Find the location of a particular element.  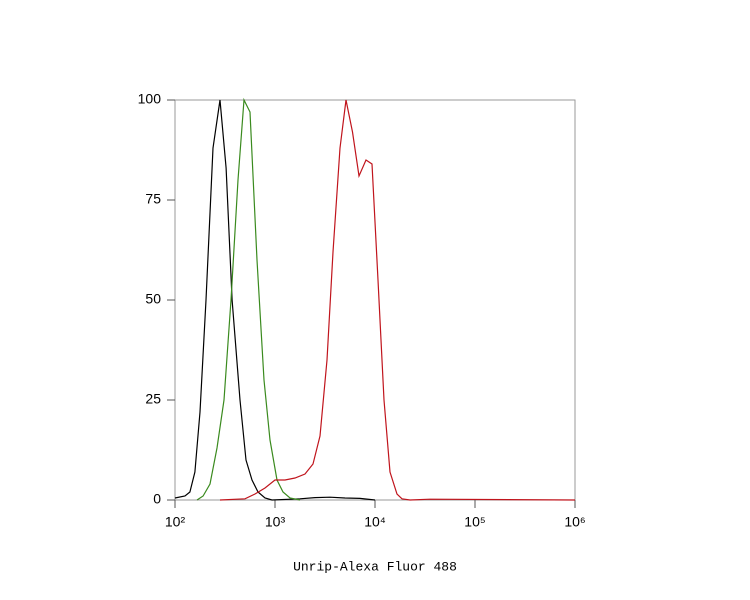

x-tick-label: 10⁵ is located at coordinates (474, 522).